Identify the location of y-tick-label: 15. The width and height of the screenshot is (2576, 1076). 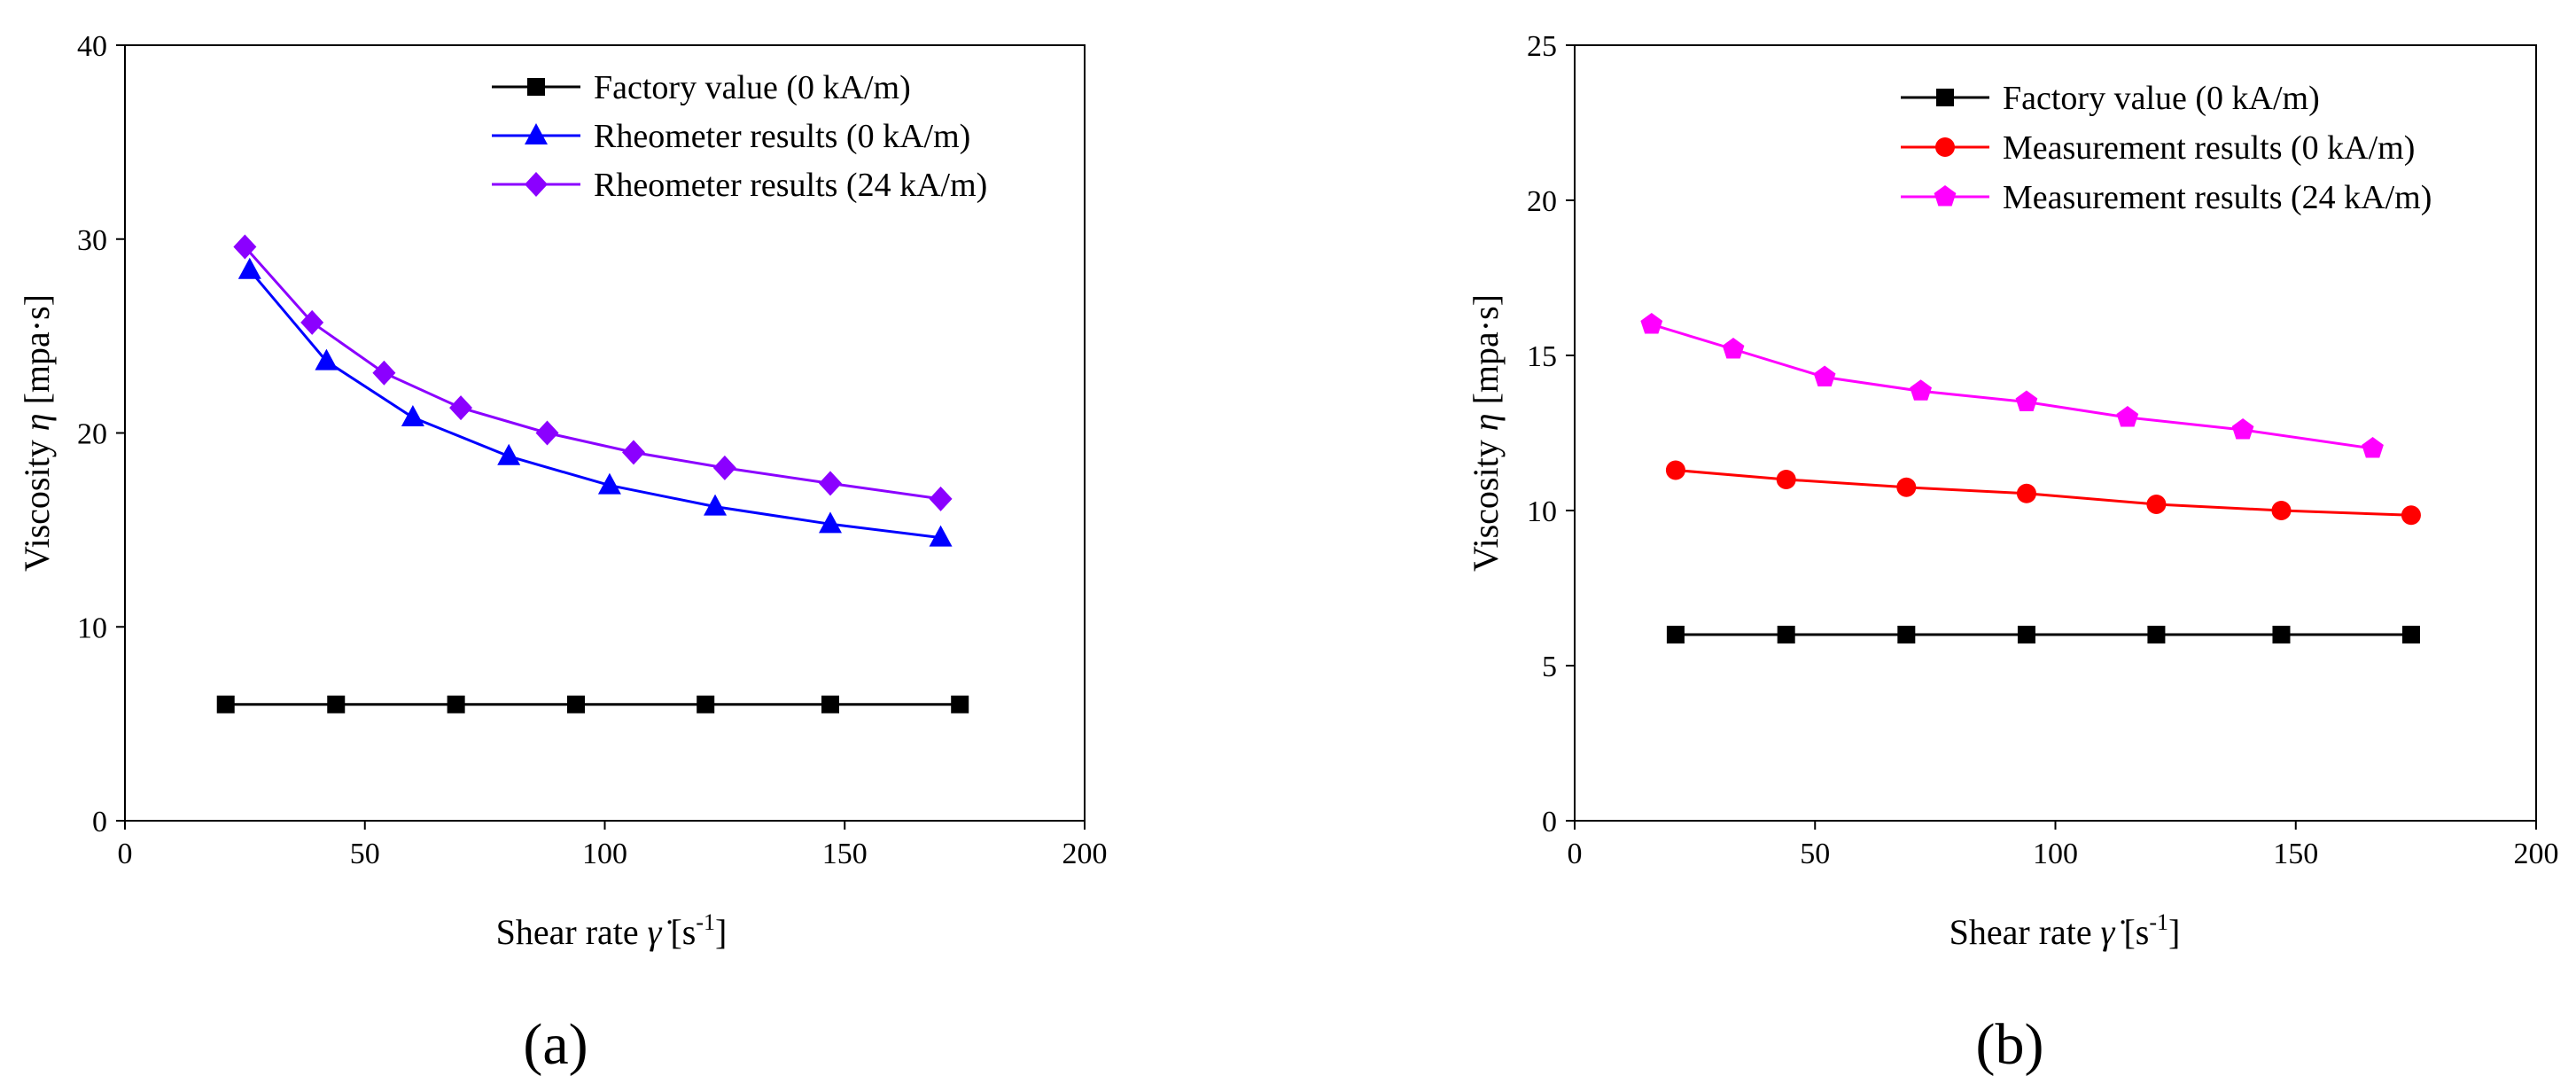
(1542, 356).